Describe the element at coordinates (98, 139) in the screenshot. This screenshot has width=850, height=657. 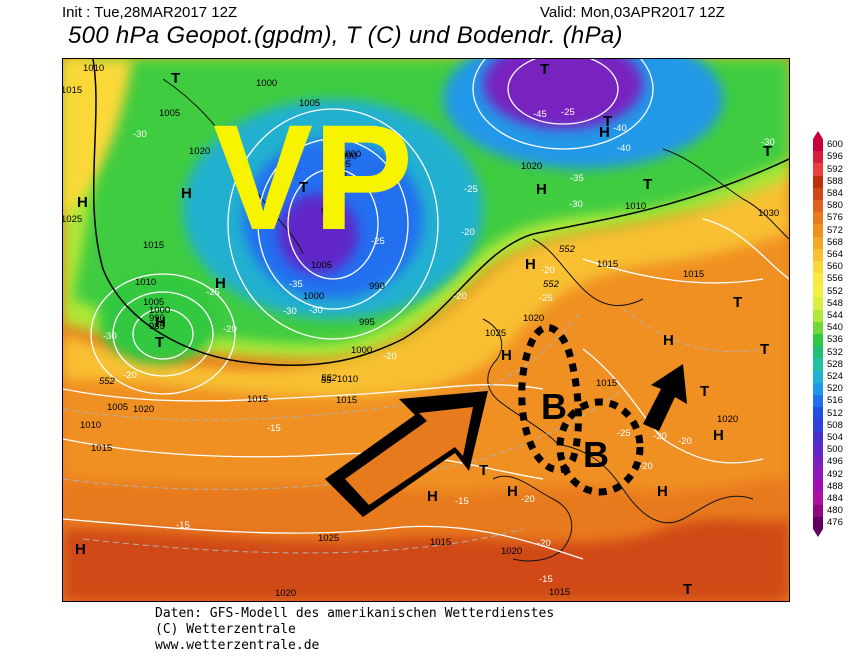
I see `field-ridge-nw` at that location.